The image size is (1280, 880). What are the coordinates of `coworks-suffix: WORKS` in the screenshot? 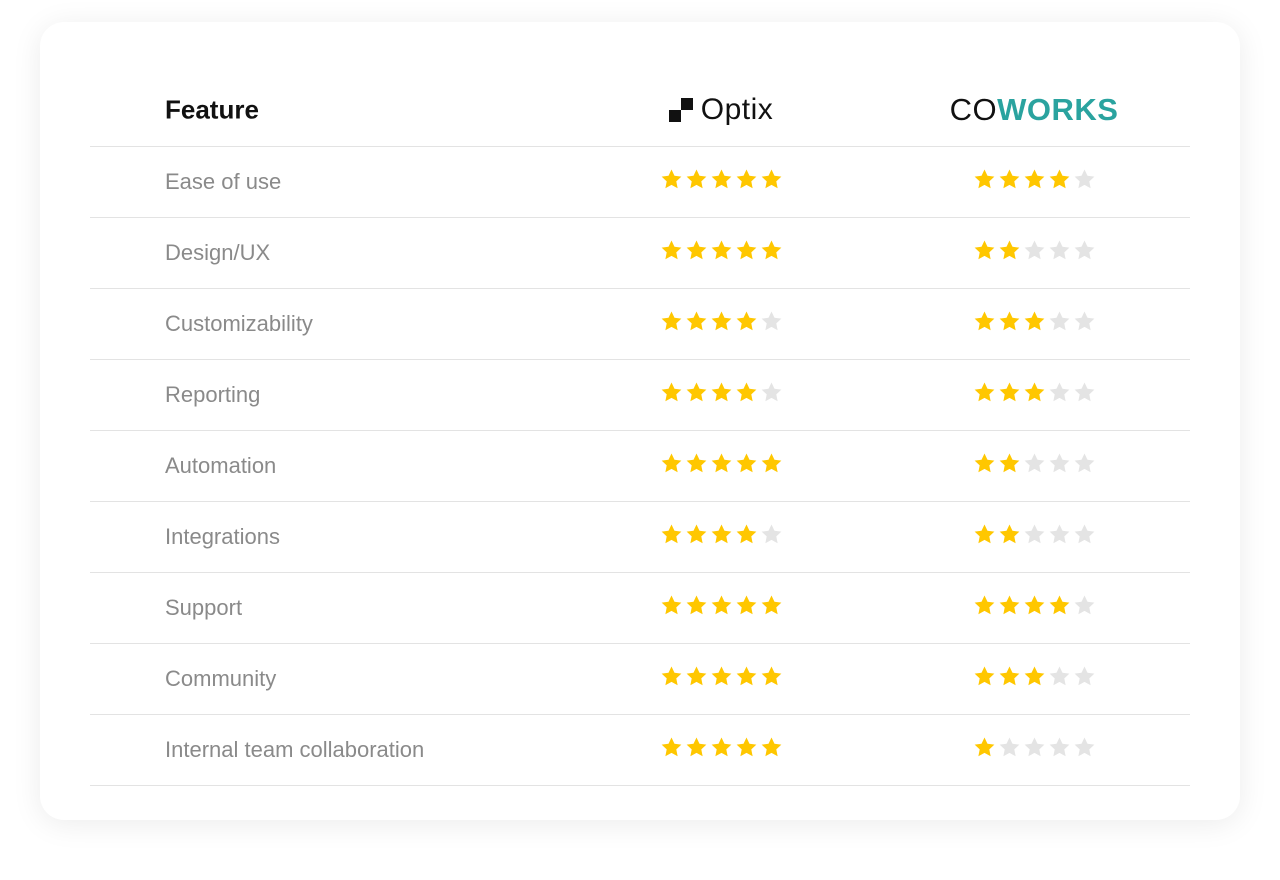 It's located at (1058, 109).